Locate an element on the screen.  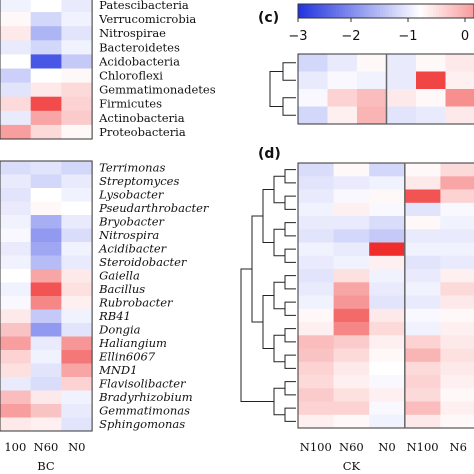
dendrograms is located at coordinates (268, 242).